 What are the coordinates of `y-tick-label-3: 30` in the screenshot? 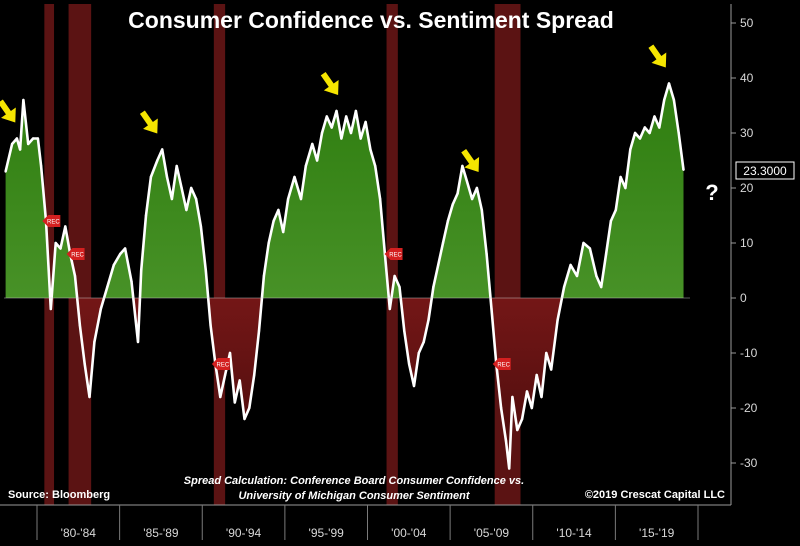 It's located at (747, 133).